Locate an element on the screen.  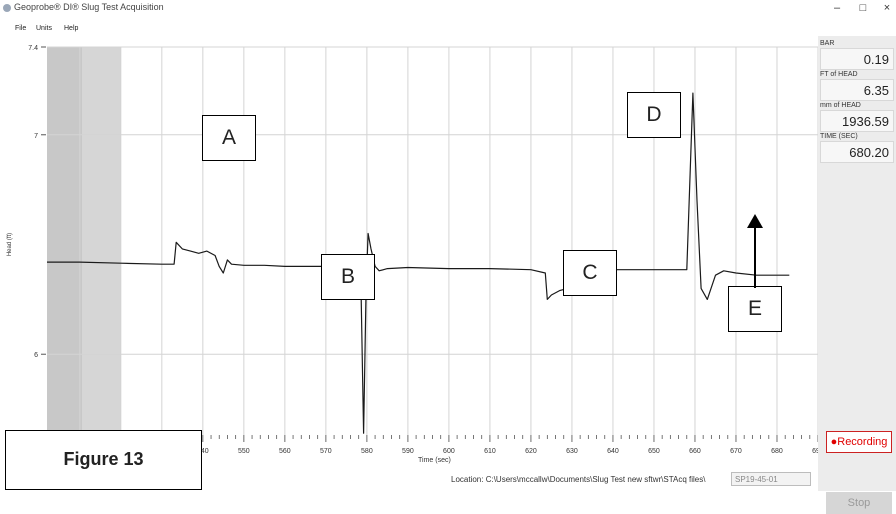
annotation-b: B is located at coordinates (348, 277).